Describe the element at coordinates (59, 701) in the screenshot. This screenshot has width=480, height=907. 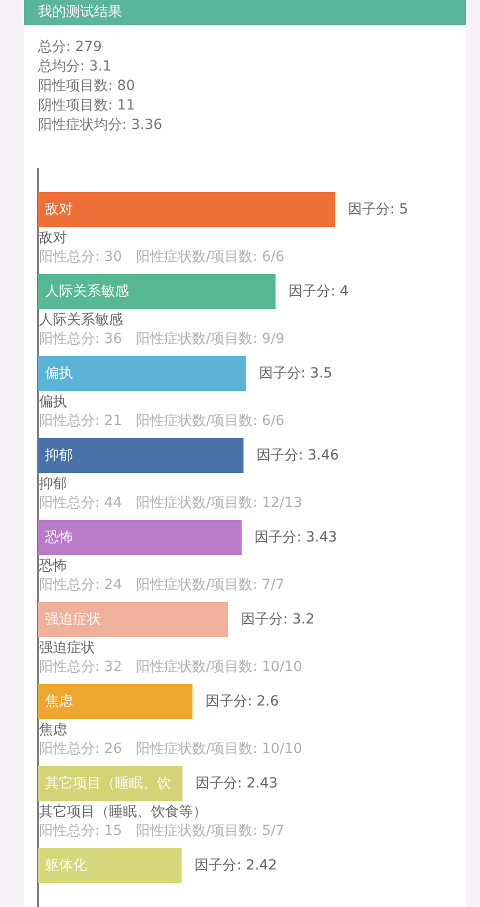
I see `y-tick-label: 焦虑` at that location.